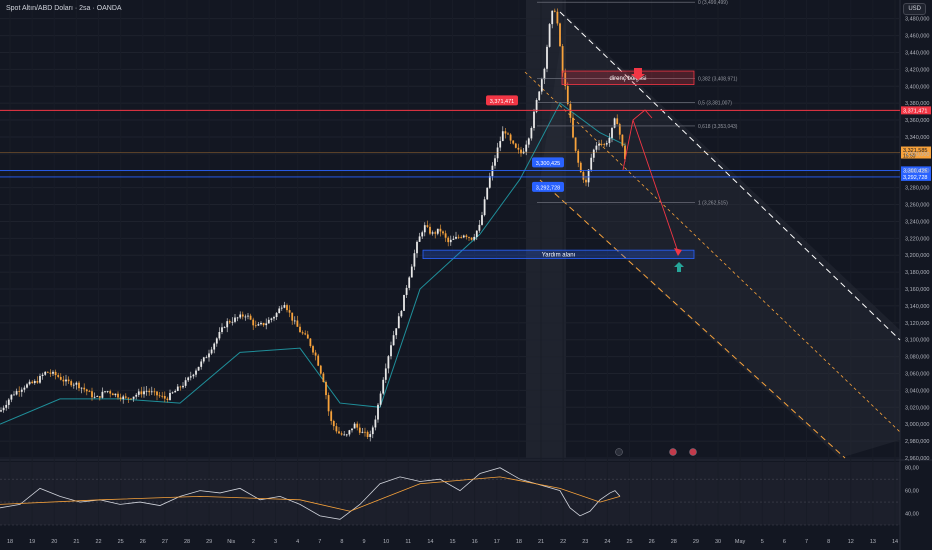  I want to click on x-tick-label: 22, so click(98, 542).